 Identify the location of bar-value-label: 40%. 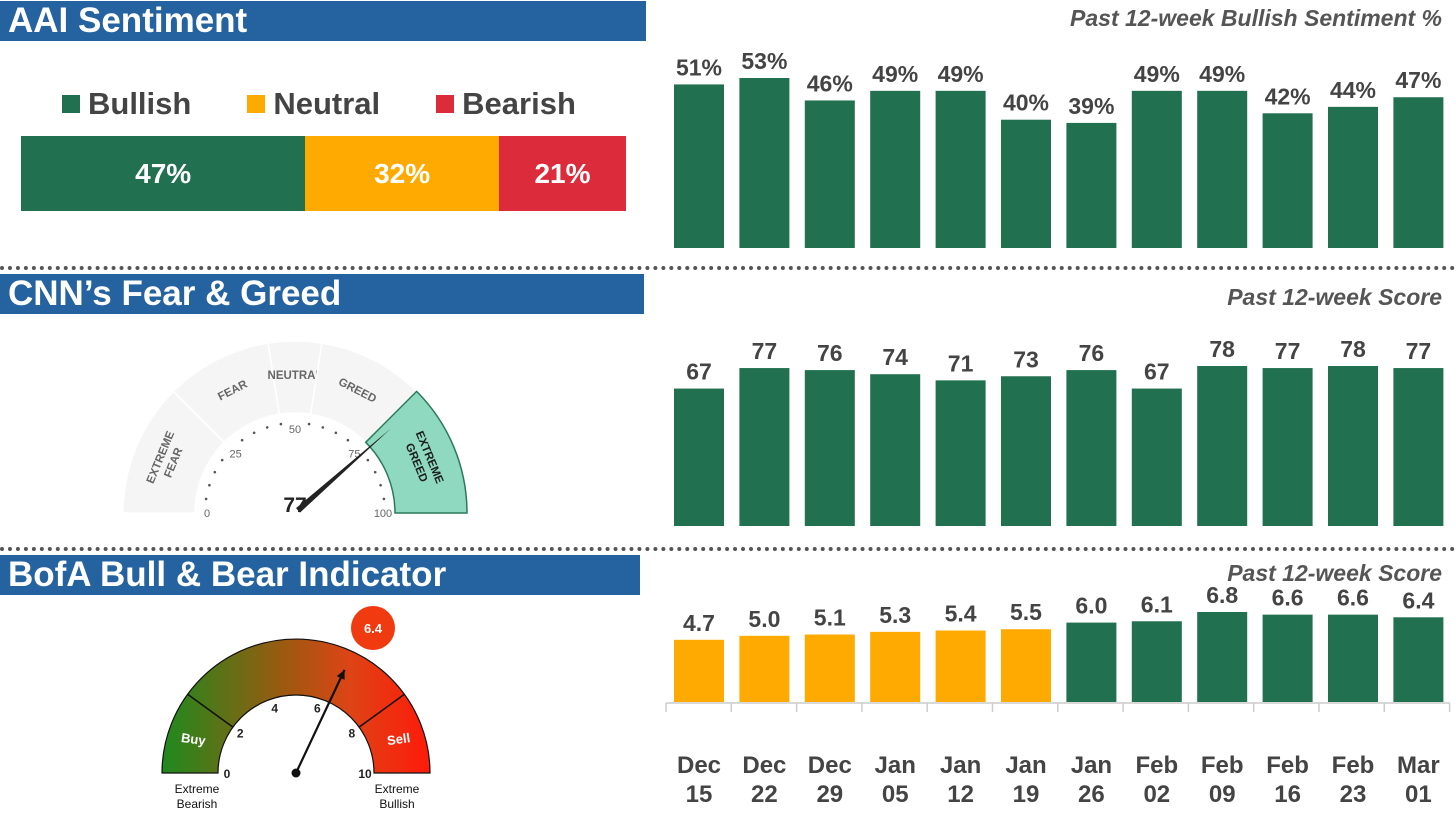
(1026, 103).